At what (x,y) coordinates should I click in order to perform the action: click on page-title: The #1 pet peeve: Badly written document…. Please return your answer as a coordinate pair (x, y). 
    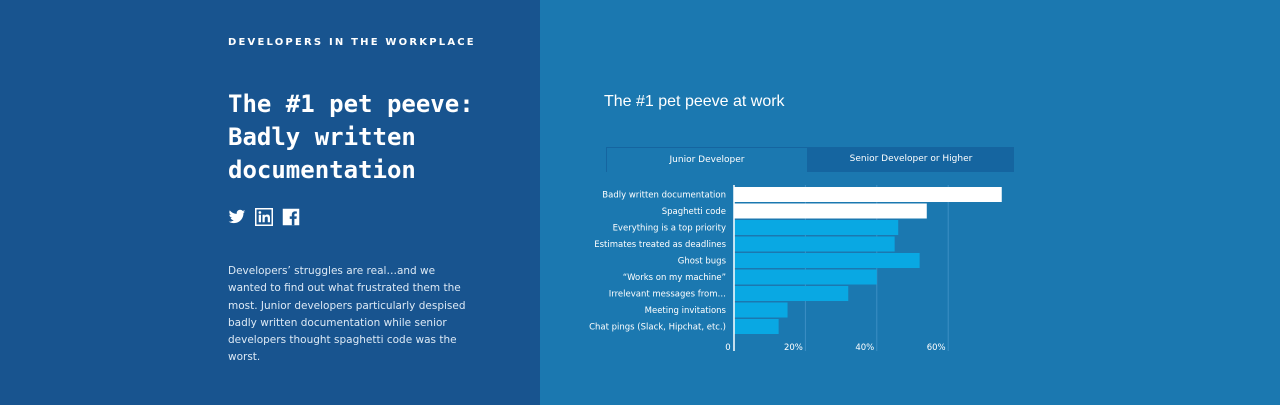
    Looking at the image, I should click on (351, 137).